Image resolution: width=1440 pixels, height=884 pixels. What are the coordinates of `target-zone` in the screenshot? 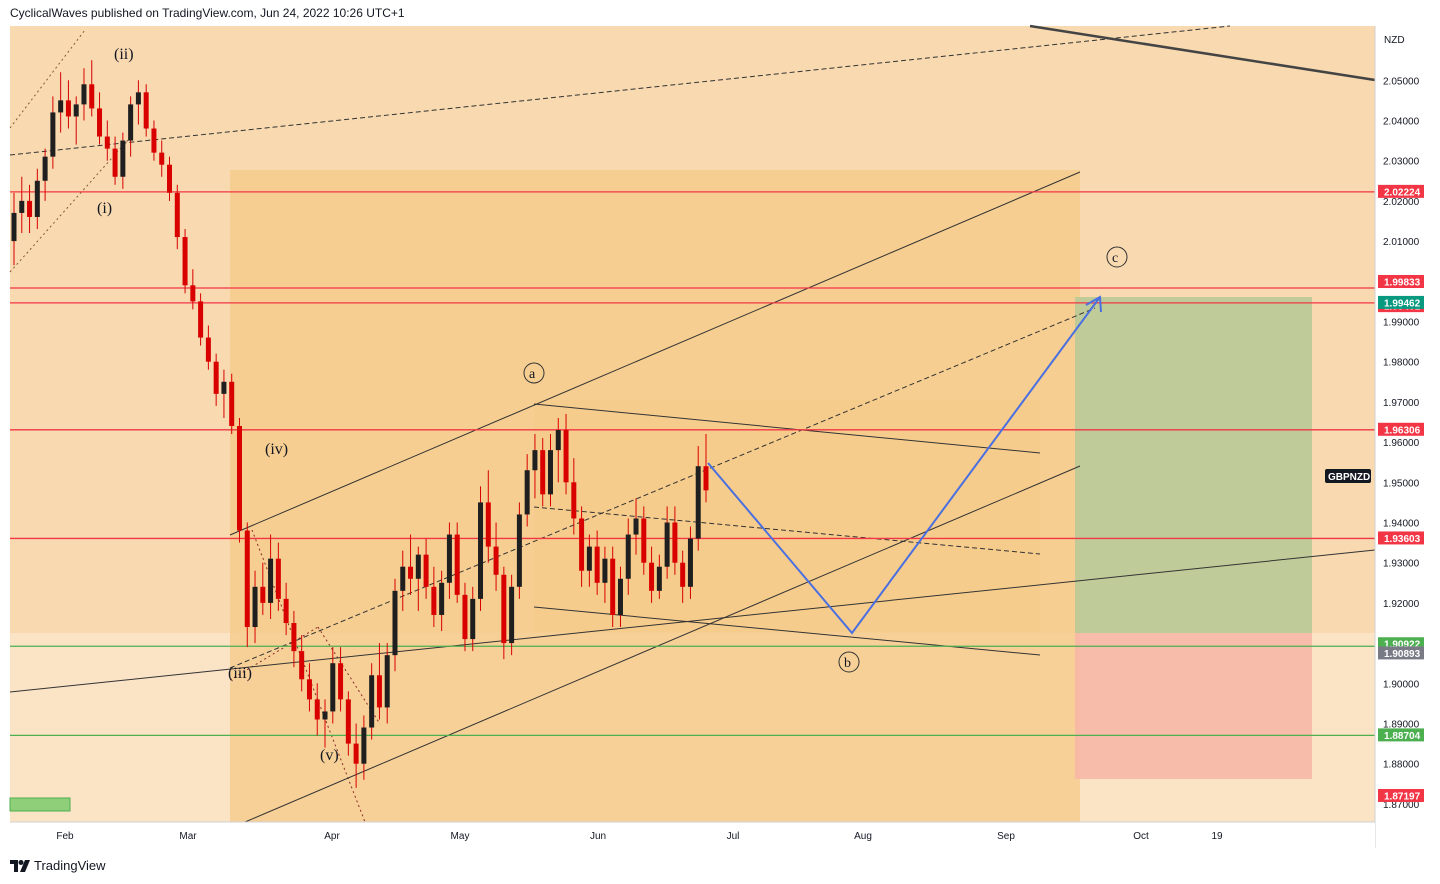 It's located at (1193, 465).